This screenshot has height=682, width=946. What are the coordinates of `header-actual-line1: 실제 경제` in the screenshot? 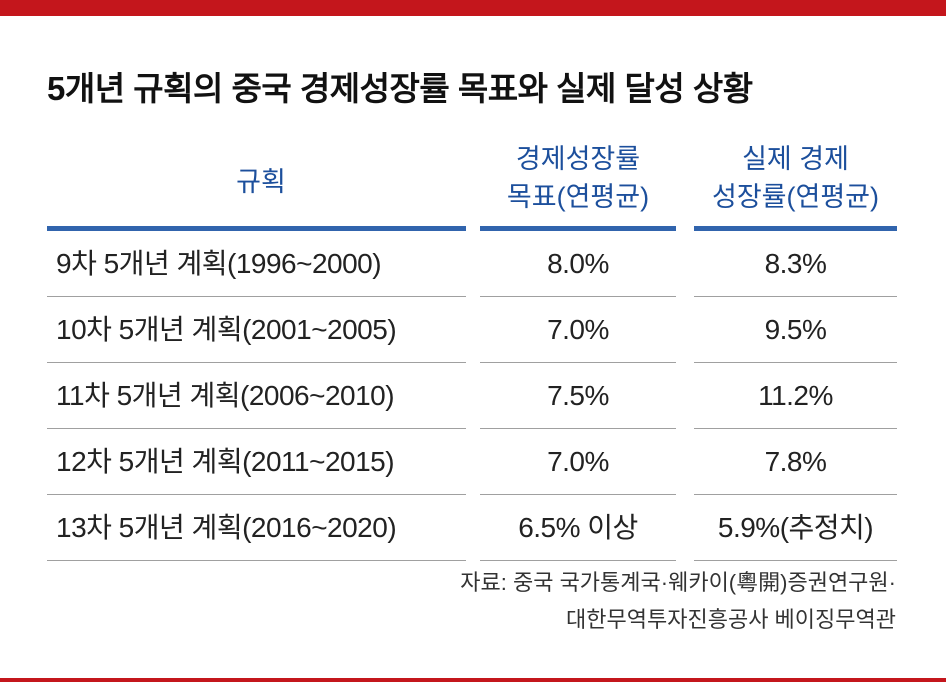 It's located at (795, 159).